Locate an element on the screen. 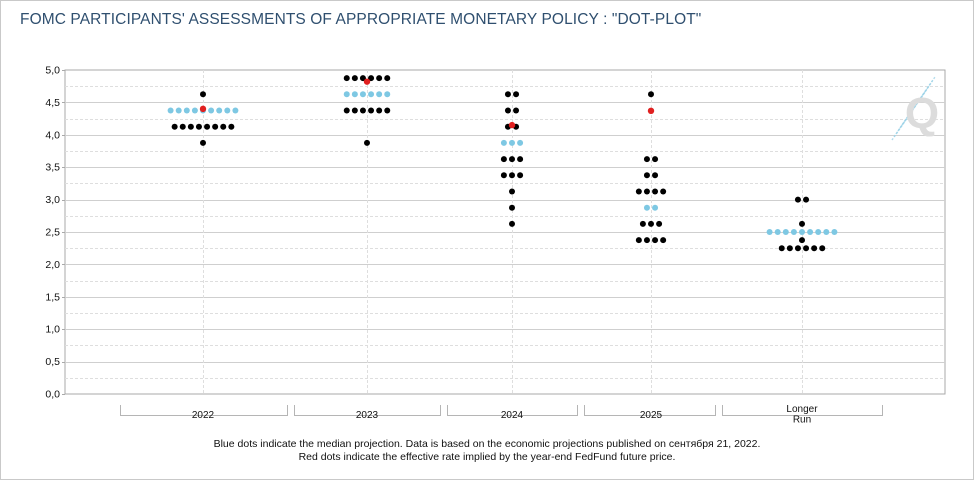  x-tick-label: 2023 is located at coordinates (367, 415).